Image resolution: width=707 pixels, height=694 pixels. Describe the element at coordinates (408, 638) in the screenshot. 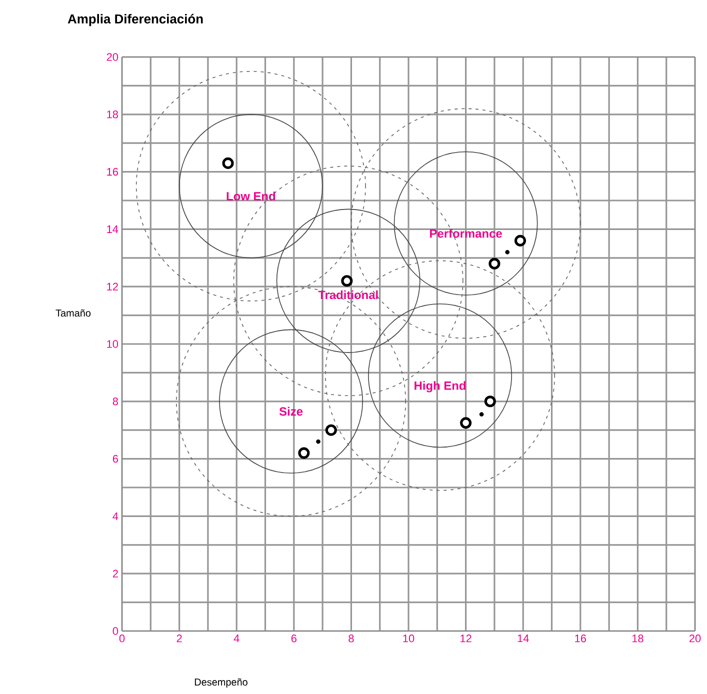

I see `x-tick-label: 10` at that location.